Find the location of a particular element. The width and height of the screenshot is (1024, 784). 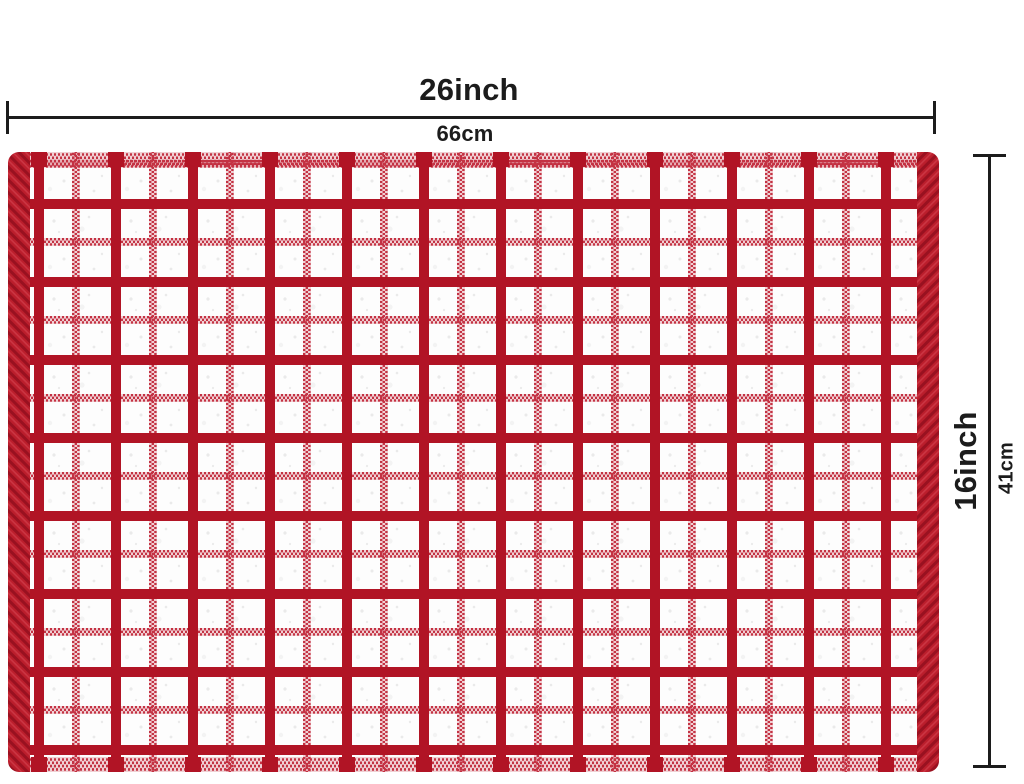

height-dimension-label-inch: 16inch is located at coordinates (965, 461).